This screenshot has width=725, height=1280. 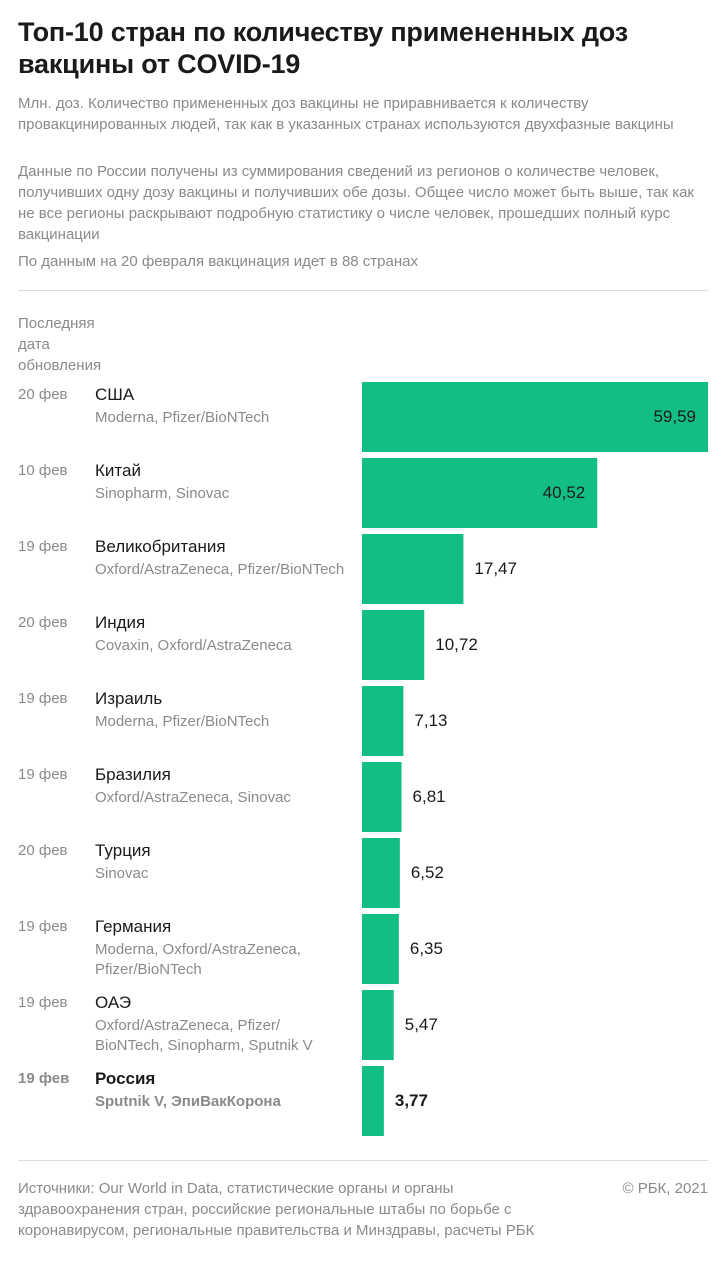 I want to click on update-date: 10 фев, so click(x=43, y=470).